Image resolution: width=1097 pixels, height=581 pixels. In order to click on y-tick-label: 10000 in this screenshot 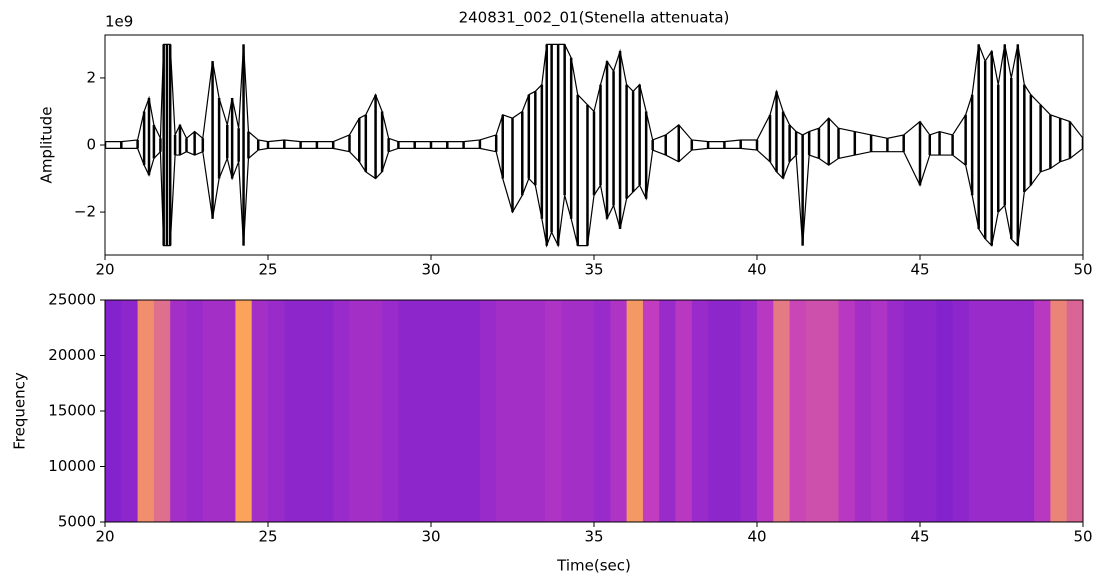, I will do `click(72, 466)`.